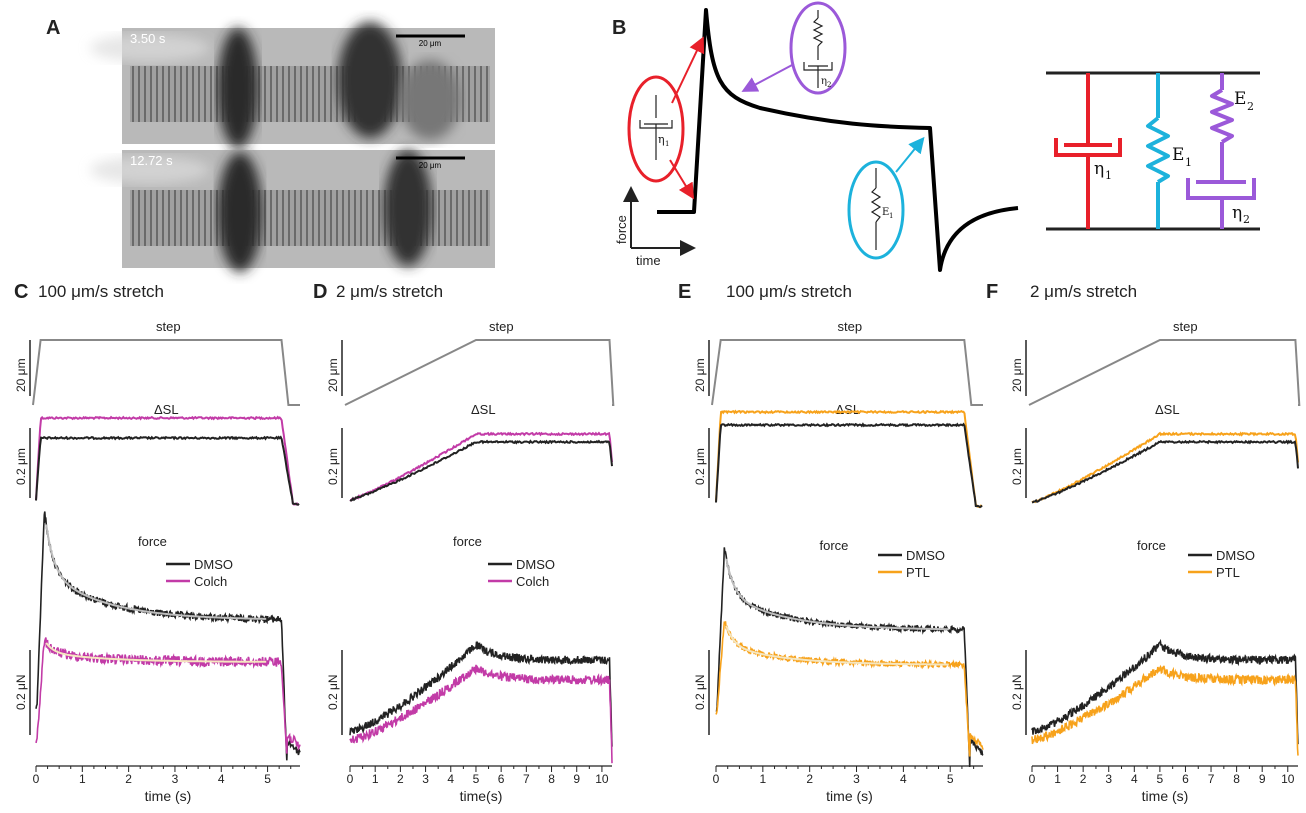 The width and height of the screenshot is (1306, 813). I want to click on axis-time-label: time, so click(648, 260).